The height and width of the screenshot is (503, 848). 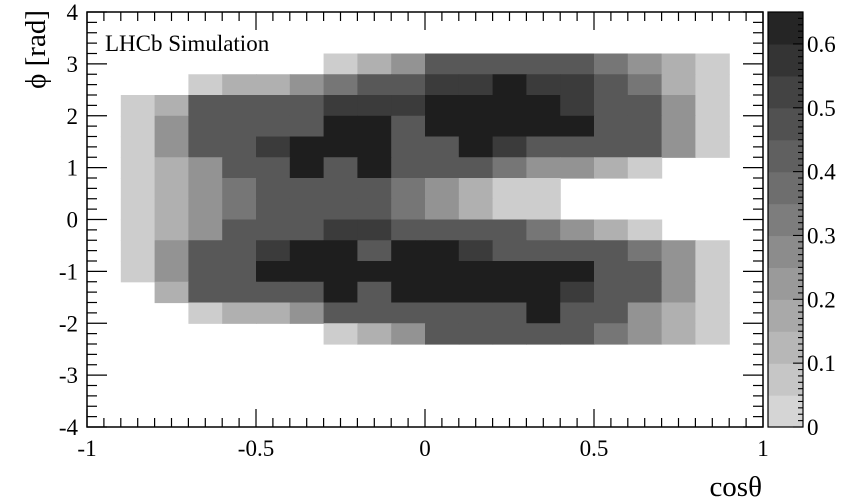 What do you see at coordinates (735, 487) in the screenshot?
I see `x-axis-label: cosθ` at bounding box center [735, 487].